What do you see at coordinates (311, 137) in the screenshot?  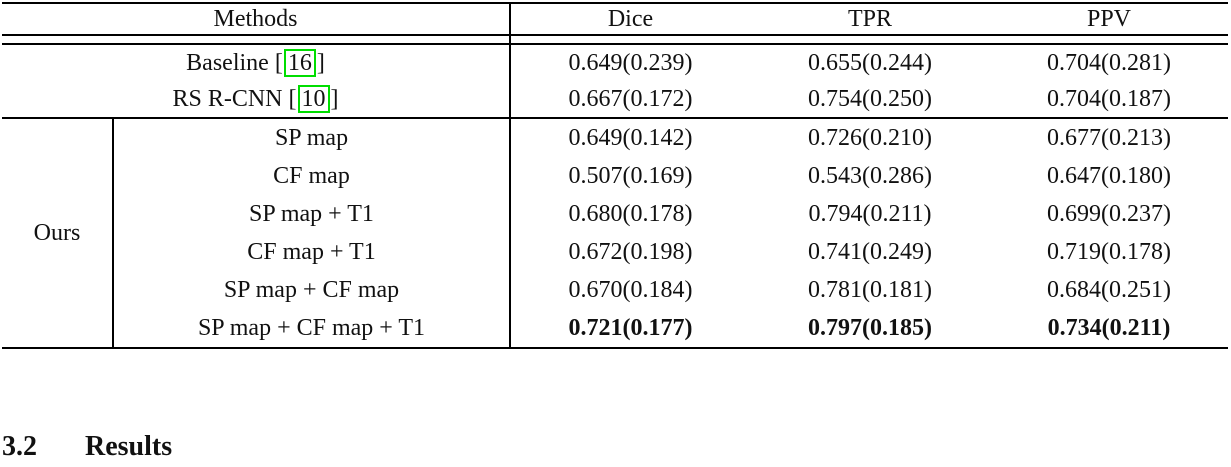 I see `method-sp-map: SP map` at bounding box center [311, 137].